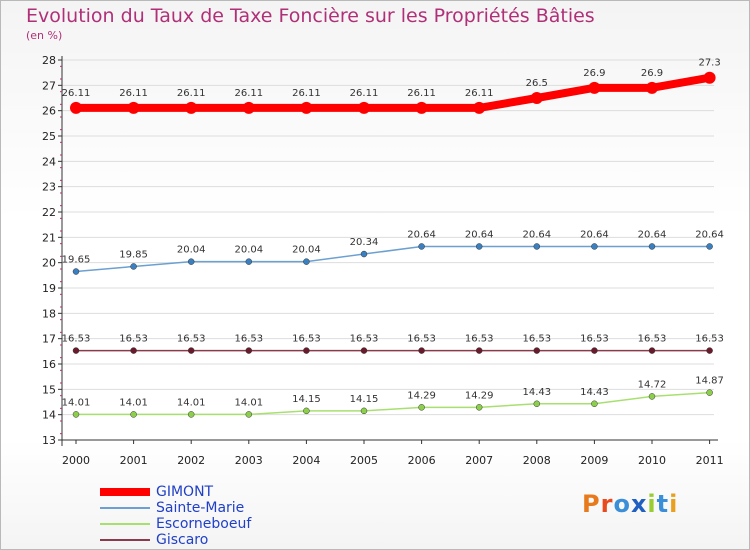 This screenshot has width=750, height=550. I want to click on data-label: 14.87, so click(709, 381).